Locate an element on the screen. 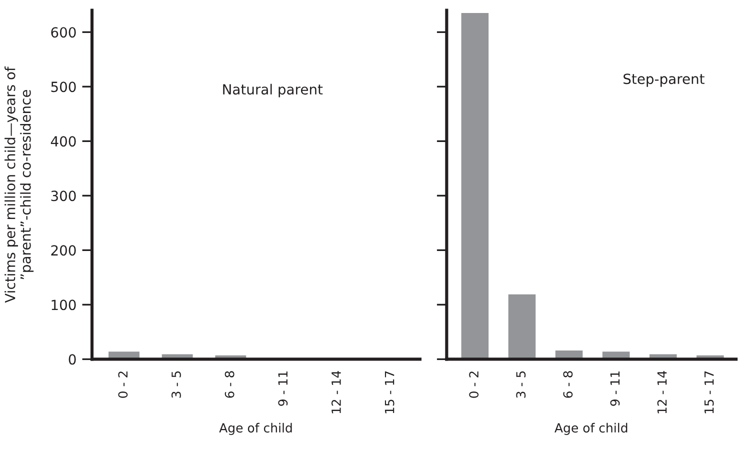 The width and height of the screenshot is (742, 449). text: Step-parent is located at coordinates (664, 80).